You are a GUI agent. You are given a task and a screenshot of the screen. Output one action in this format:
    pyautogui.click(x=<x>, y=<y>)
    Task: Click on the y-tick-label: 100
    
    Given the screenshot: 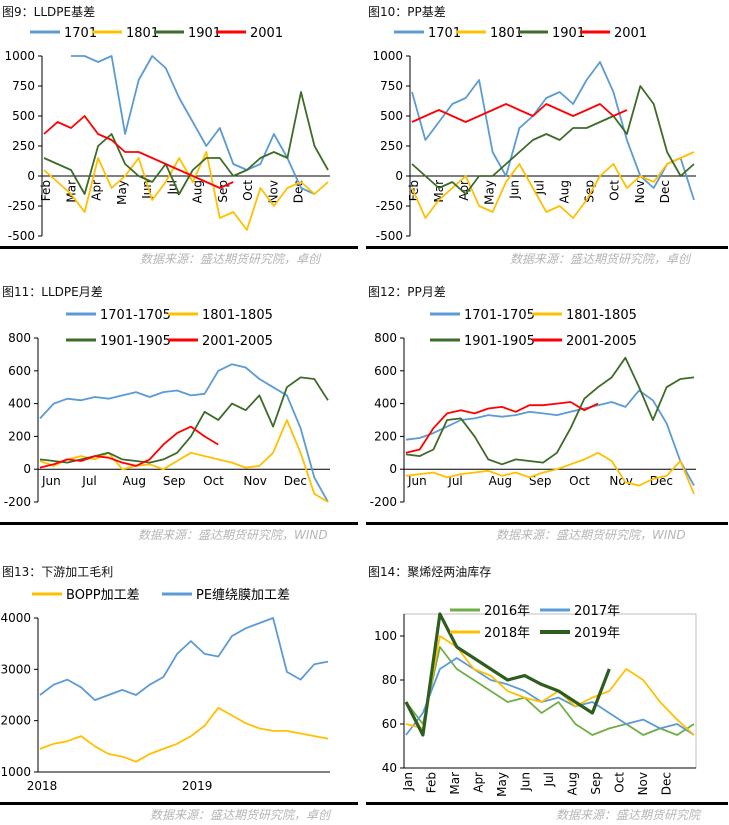 What is the action you would take?
    pyautogui.click(x=385, y=636)
    